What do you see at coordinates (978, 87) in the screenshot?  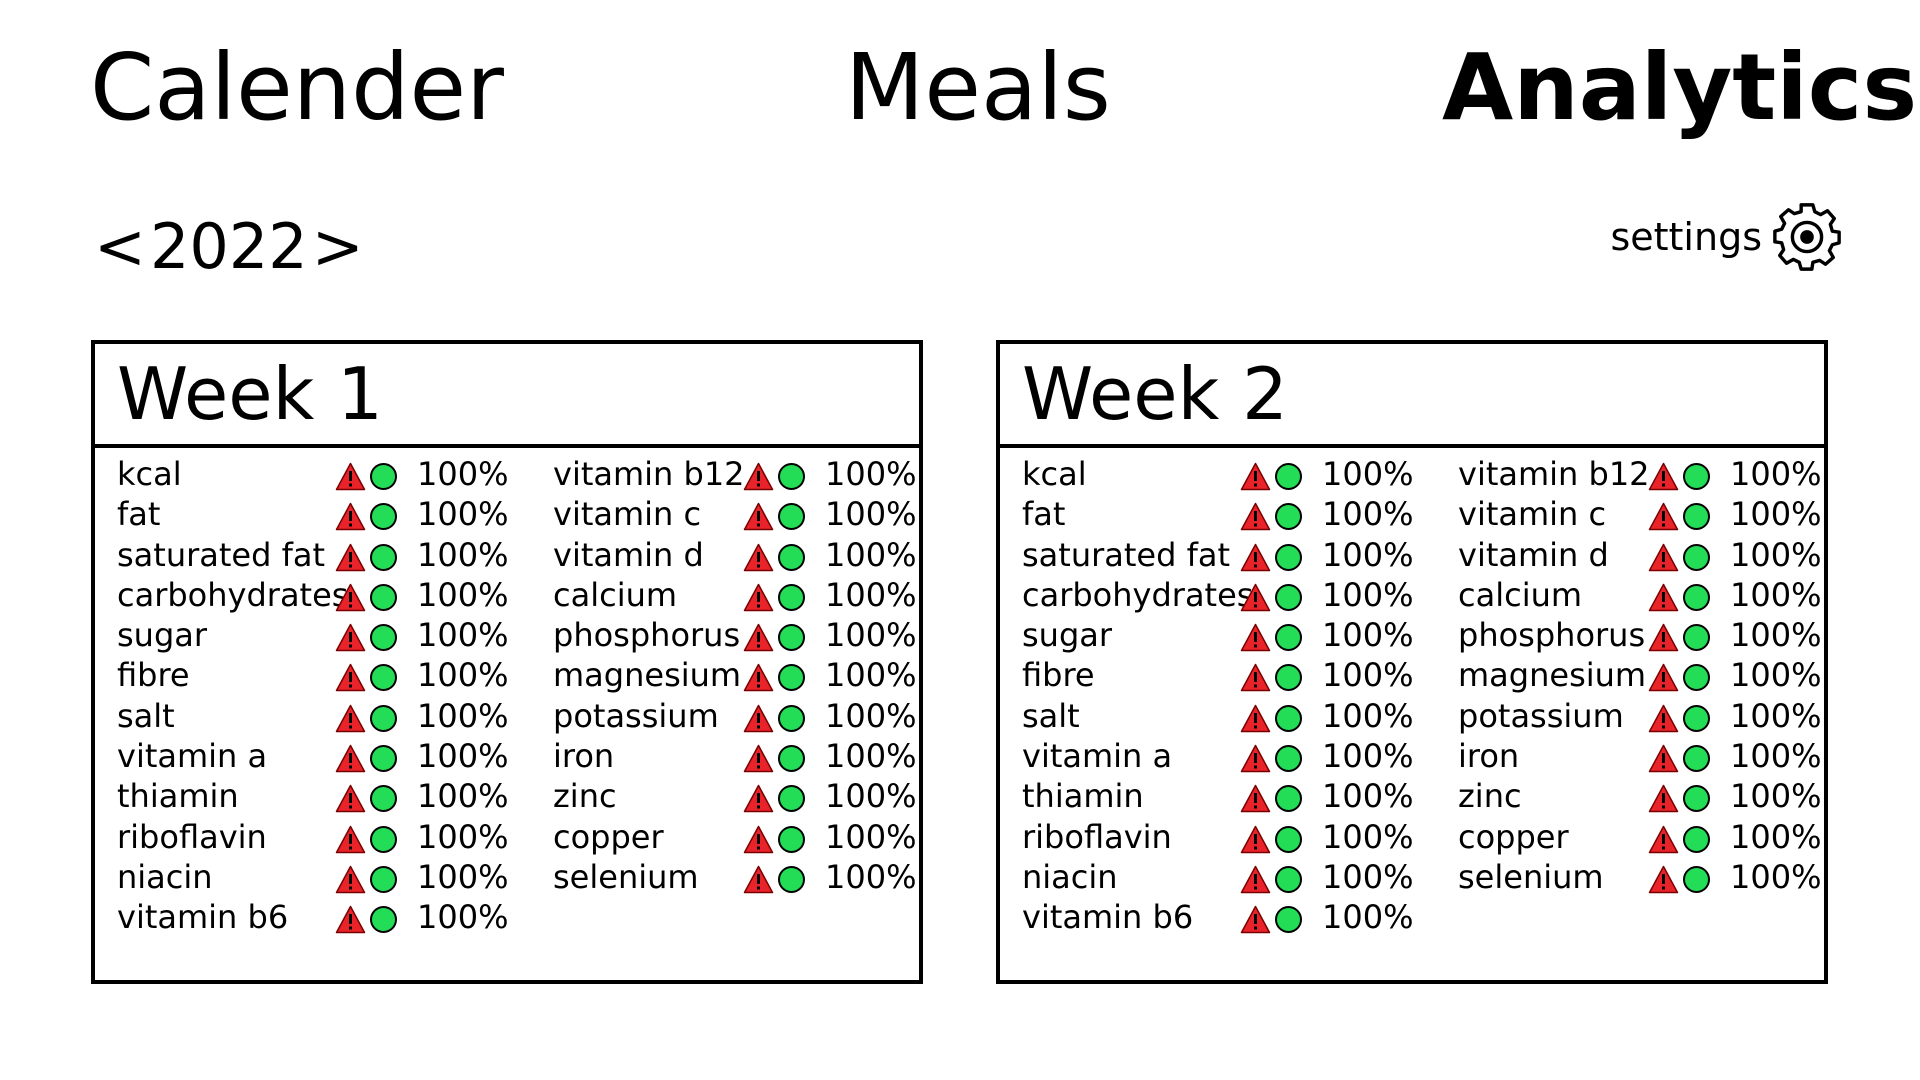 I see `nav-meals: Meals` at bounding box center [978, 87].